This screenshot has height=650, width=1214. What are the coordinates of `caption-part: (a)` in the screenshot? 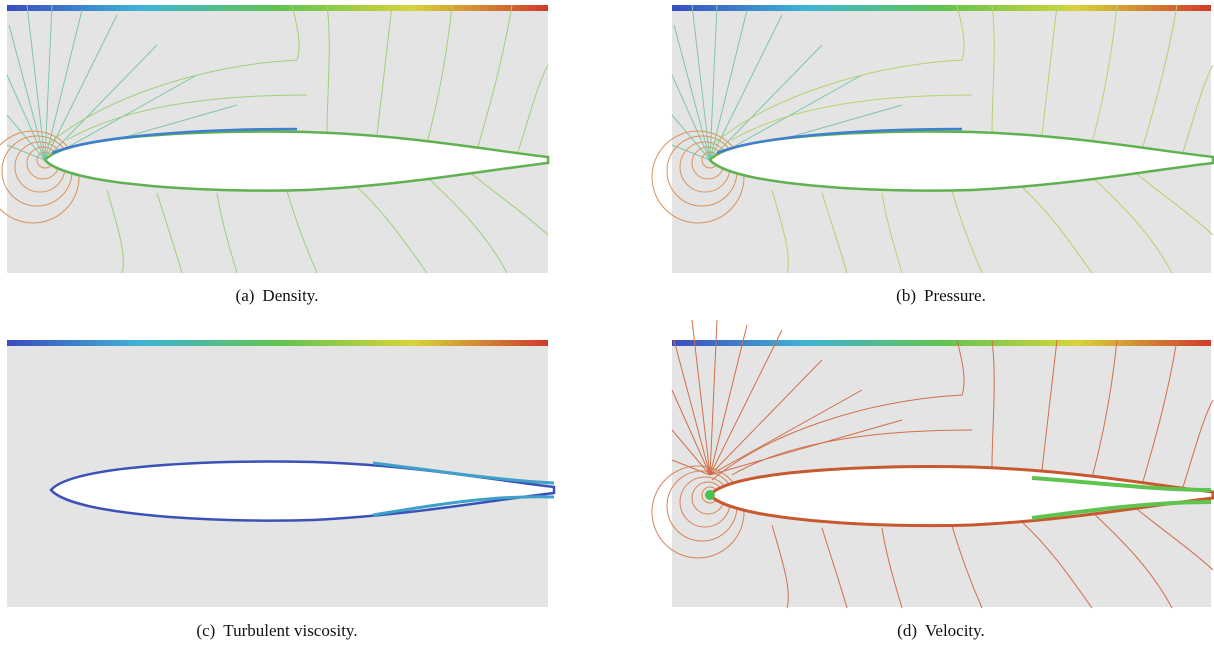 It's located at (245, 295).